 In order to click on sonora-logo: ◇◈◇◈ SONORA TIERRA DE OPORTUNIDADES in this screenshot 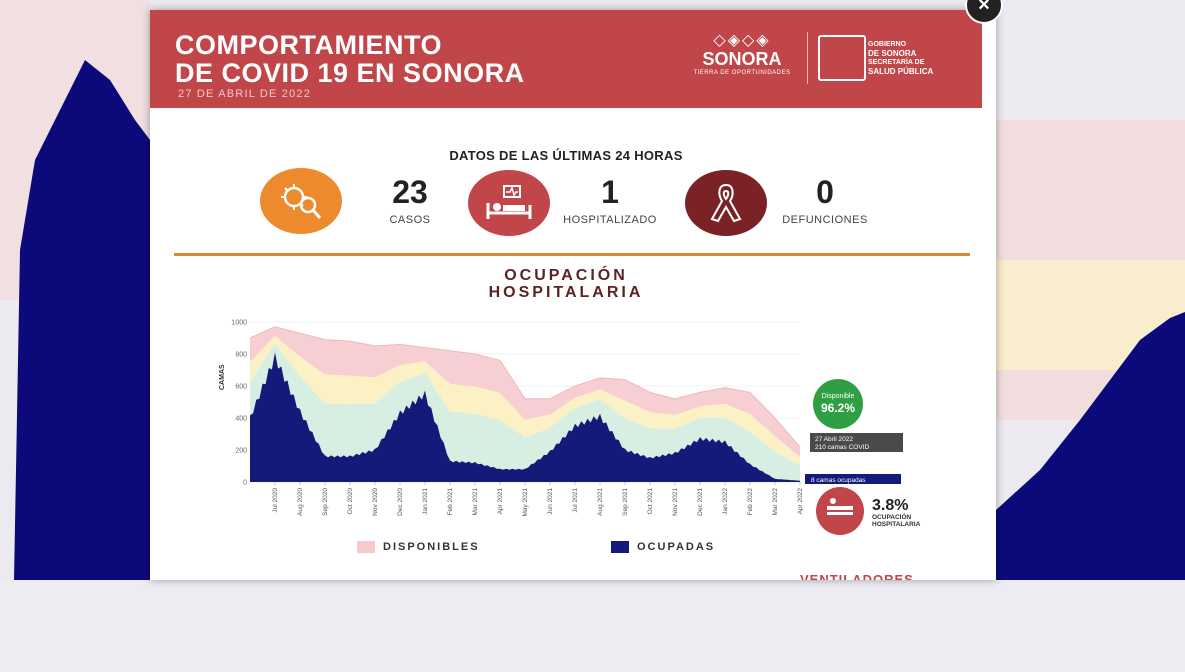, I will do `click(742, 60)`.